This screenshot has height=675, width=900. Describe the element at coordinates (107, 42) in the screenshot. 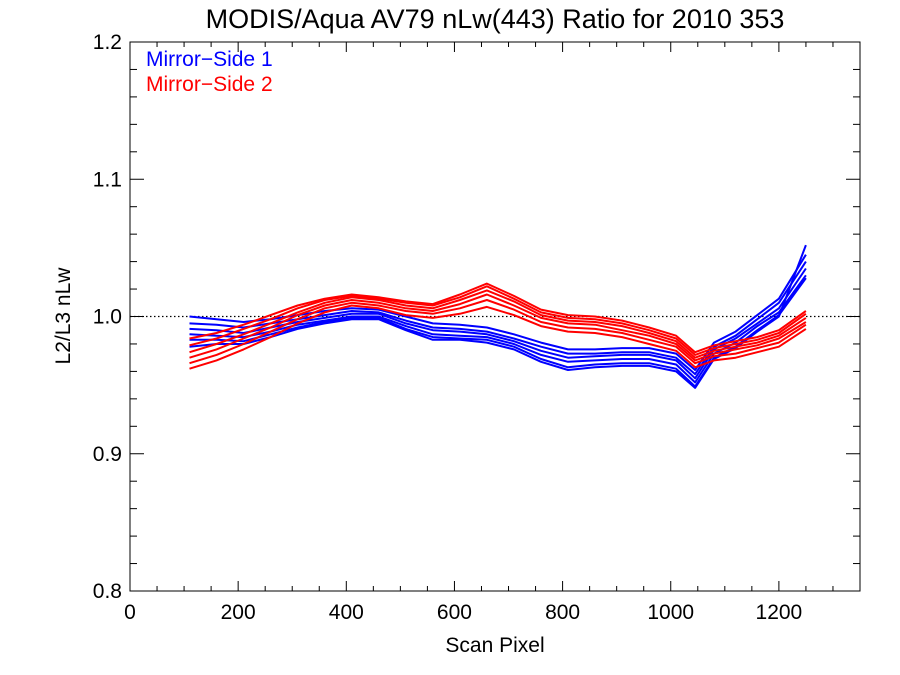

I see `y-tick-label: 1.2` at that location.